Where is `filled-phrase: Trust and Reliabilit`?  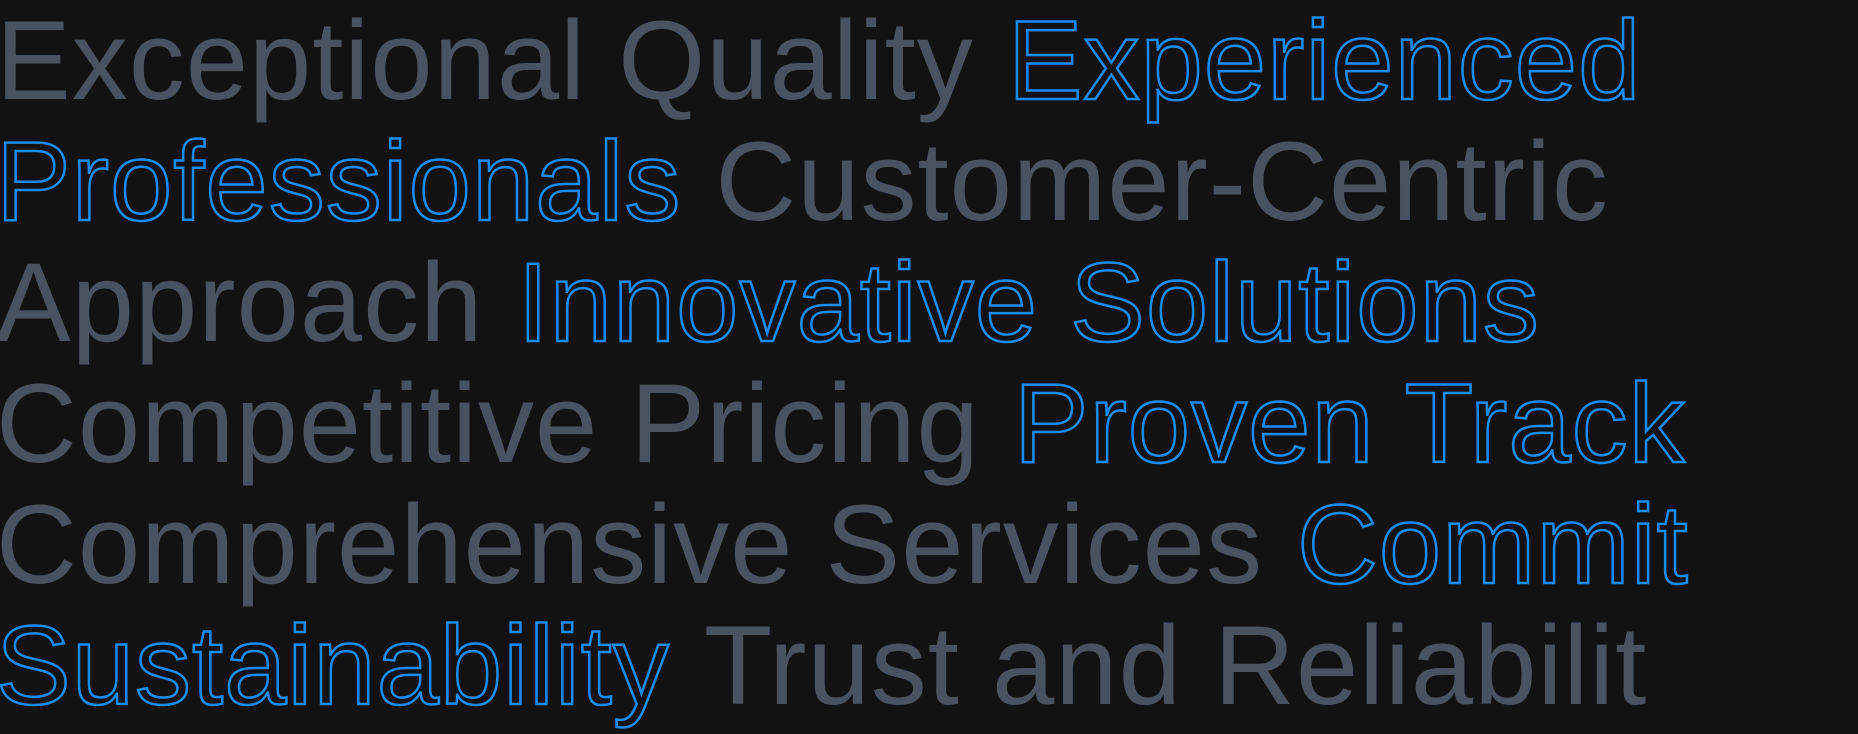 filled-phrase: Trust and Reliabilit is located at coordinates (1175, 665).